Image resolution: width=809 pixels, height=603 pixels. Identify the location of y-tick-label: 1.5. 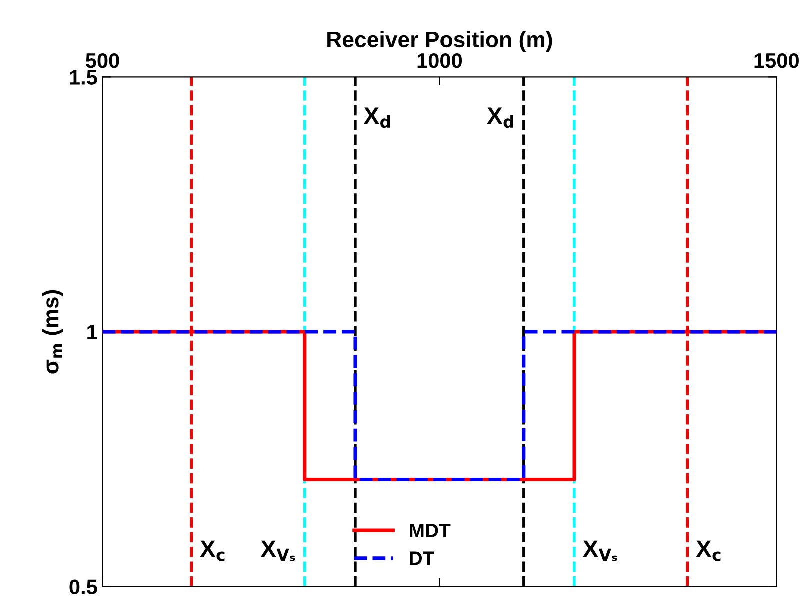
(84, 77).